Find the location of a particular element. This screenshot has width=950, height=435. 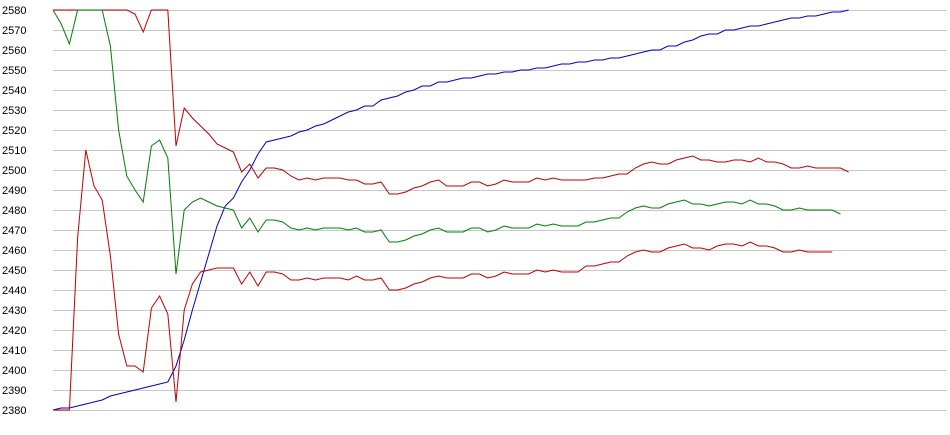

y-tick-label-2580: 2580 is located at coordinates (14, 11).